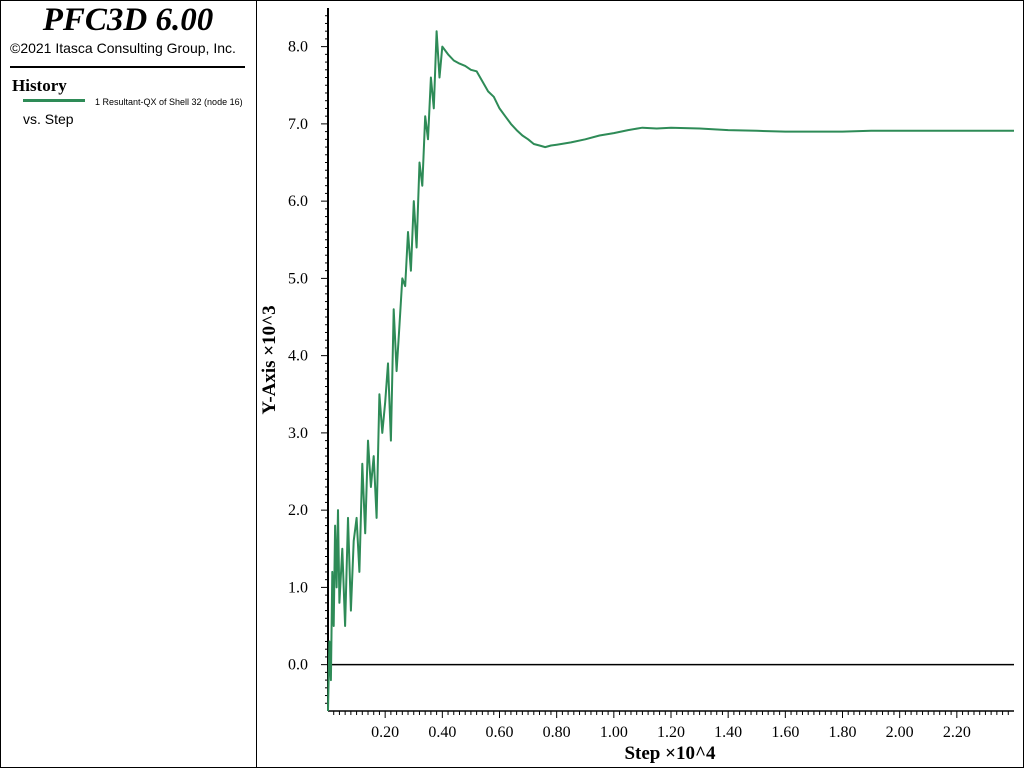 The height and width of the screenshot is (768, 1024). I want to click on x-tick-label: 2.20, so click(957, 732).